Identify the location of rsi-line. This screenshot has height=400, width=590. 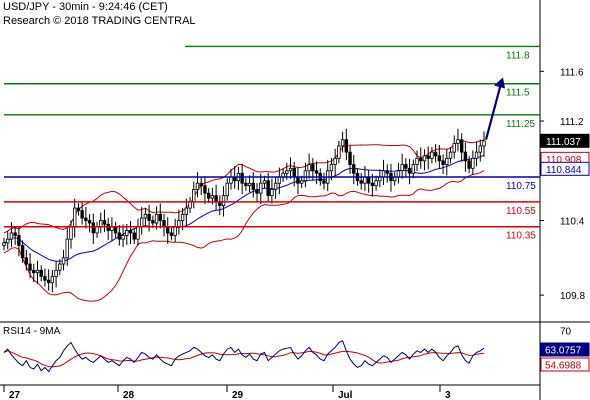
(244, 356).